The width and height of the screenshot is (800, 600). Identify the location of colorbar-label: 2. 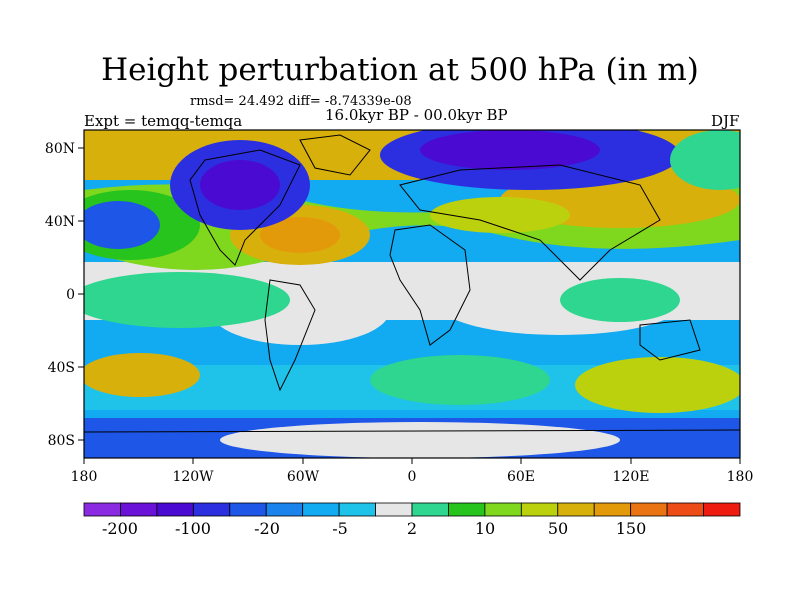
(412, 528).